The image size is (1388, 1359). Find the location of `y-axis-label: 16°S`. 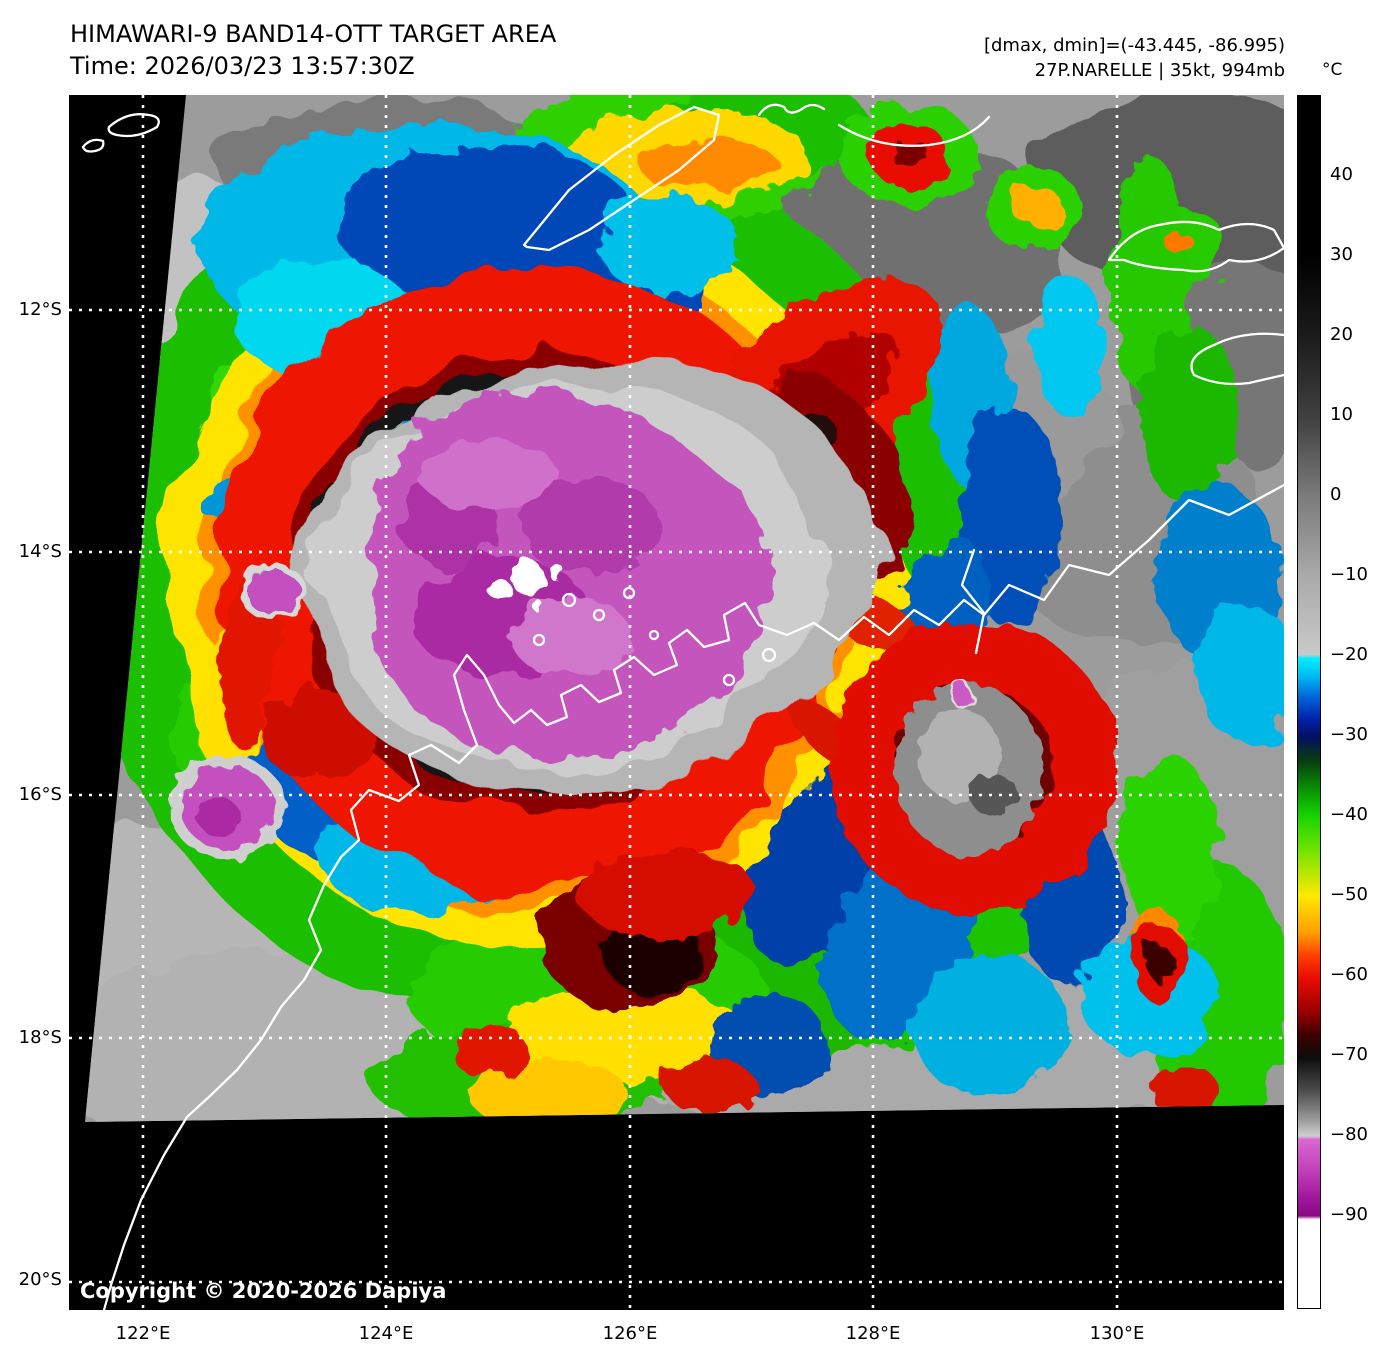

y-axis-label: 16°S is located at coordinates (40, 794).